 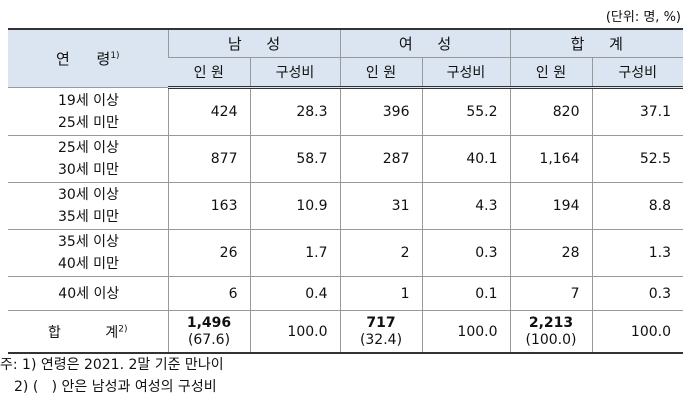 I want to click on row: 25세 이상 30세 미만 877 58.7 287 40.1 1,164 52.5, so click(x=345, y=159).